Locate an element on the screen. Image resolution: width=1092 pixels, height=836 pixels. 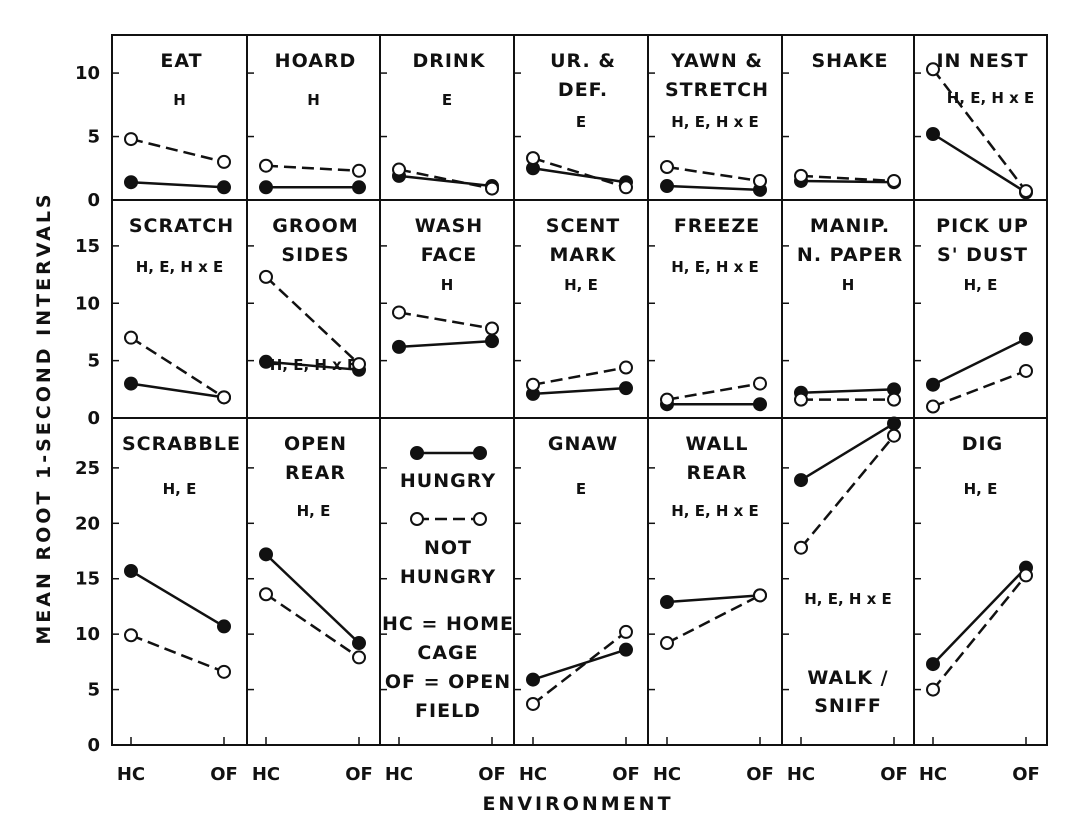
panel: OPEN REAR H, E is located at coordinates (312, 549).